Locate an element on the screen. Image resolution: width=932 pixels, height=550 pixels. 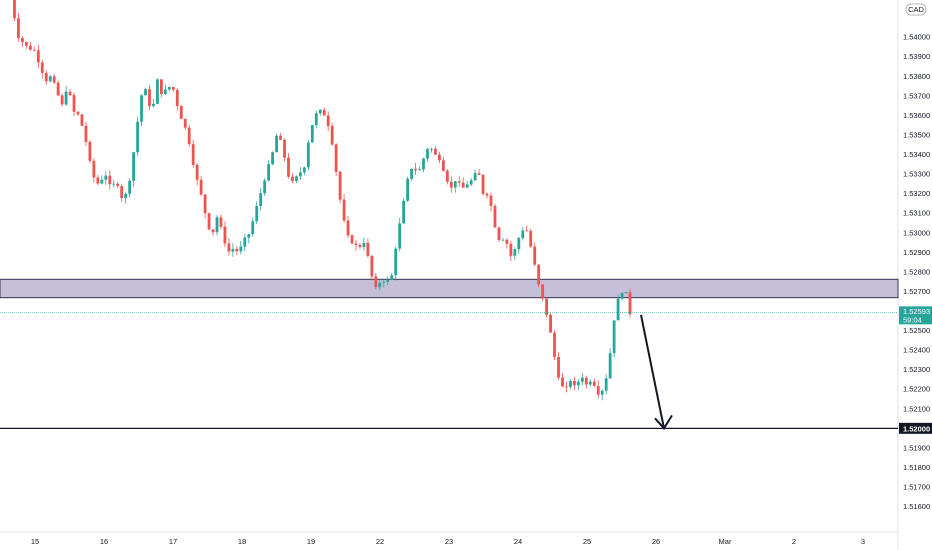
price-tick-label: 1.53000 is located at coordinates (916, 232).